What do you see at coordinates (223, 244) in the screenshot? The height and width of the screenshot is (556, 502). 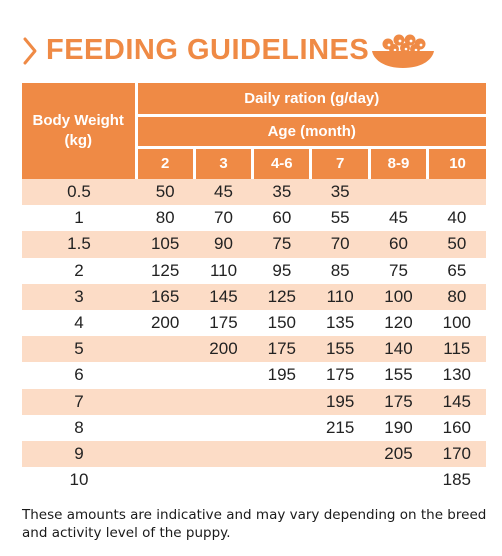 I see `ration-cell: 90` at bounding box center [223, 244].